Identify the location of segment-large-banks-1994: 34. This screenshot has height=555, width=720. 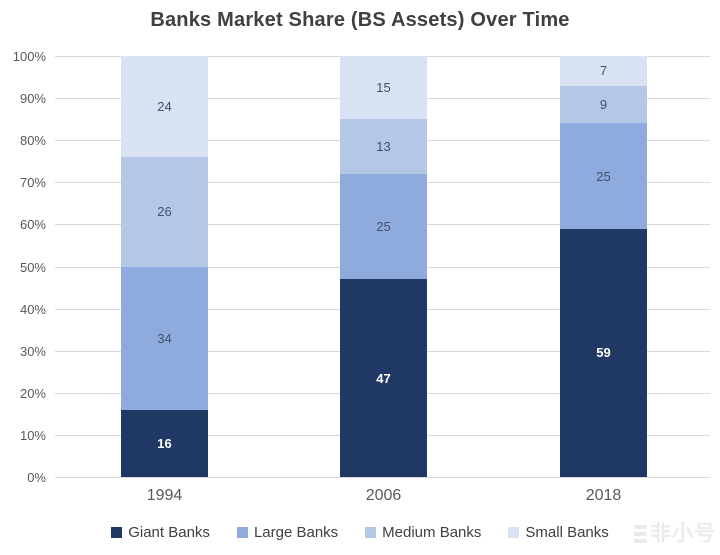
(164, 338).